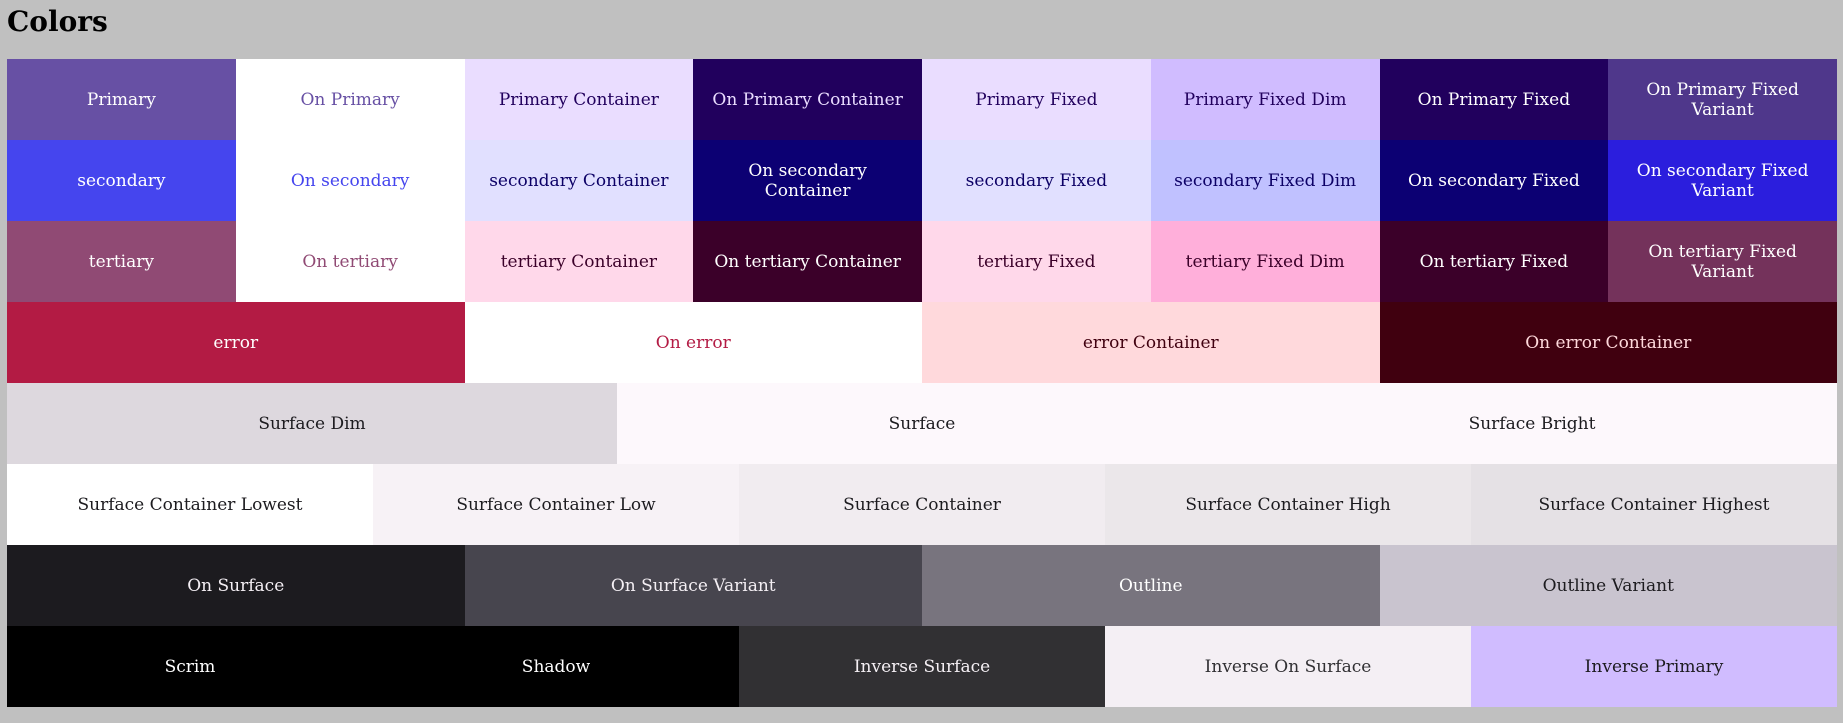 The width and height of the screenshot is (1843, 723). I want to click on swatch-on-tertiary-fixed-variant: On tertiary Fixed Variant, so click(1722, 261).